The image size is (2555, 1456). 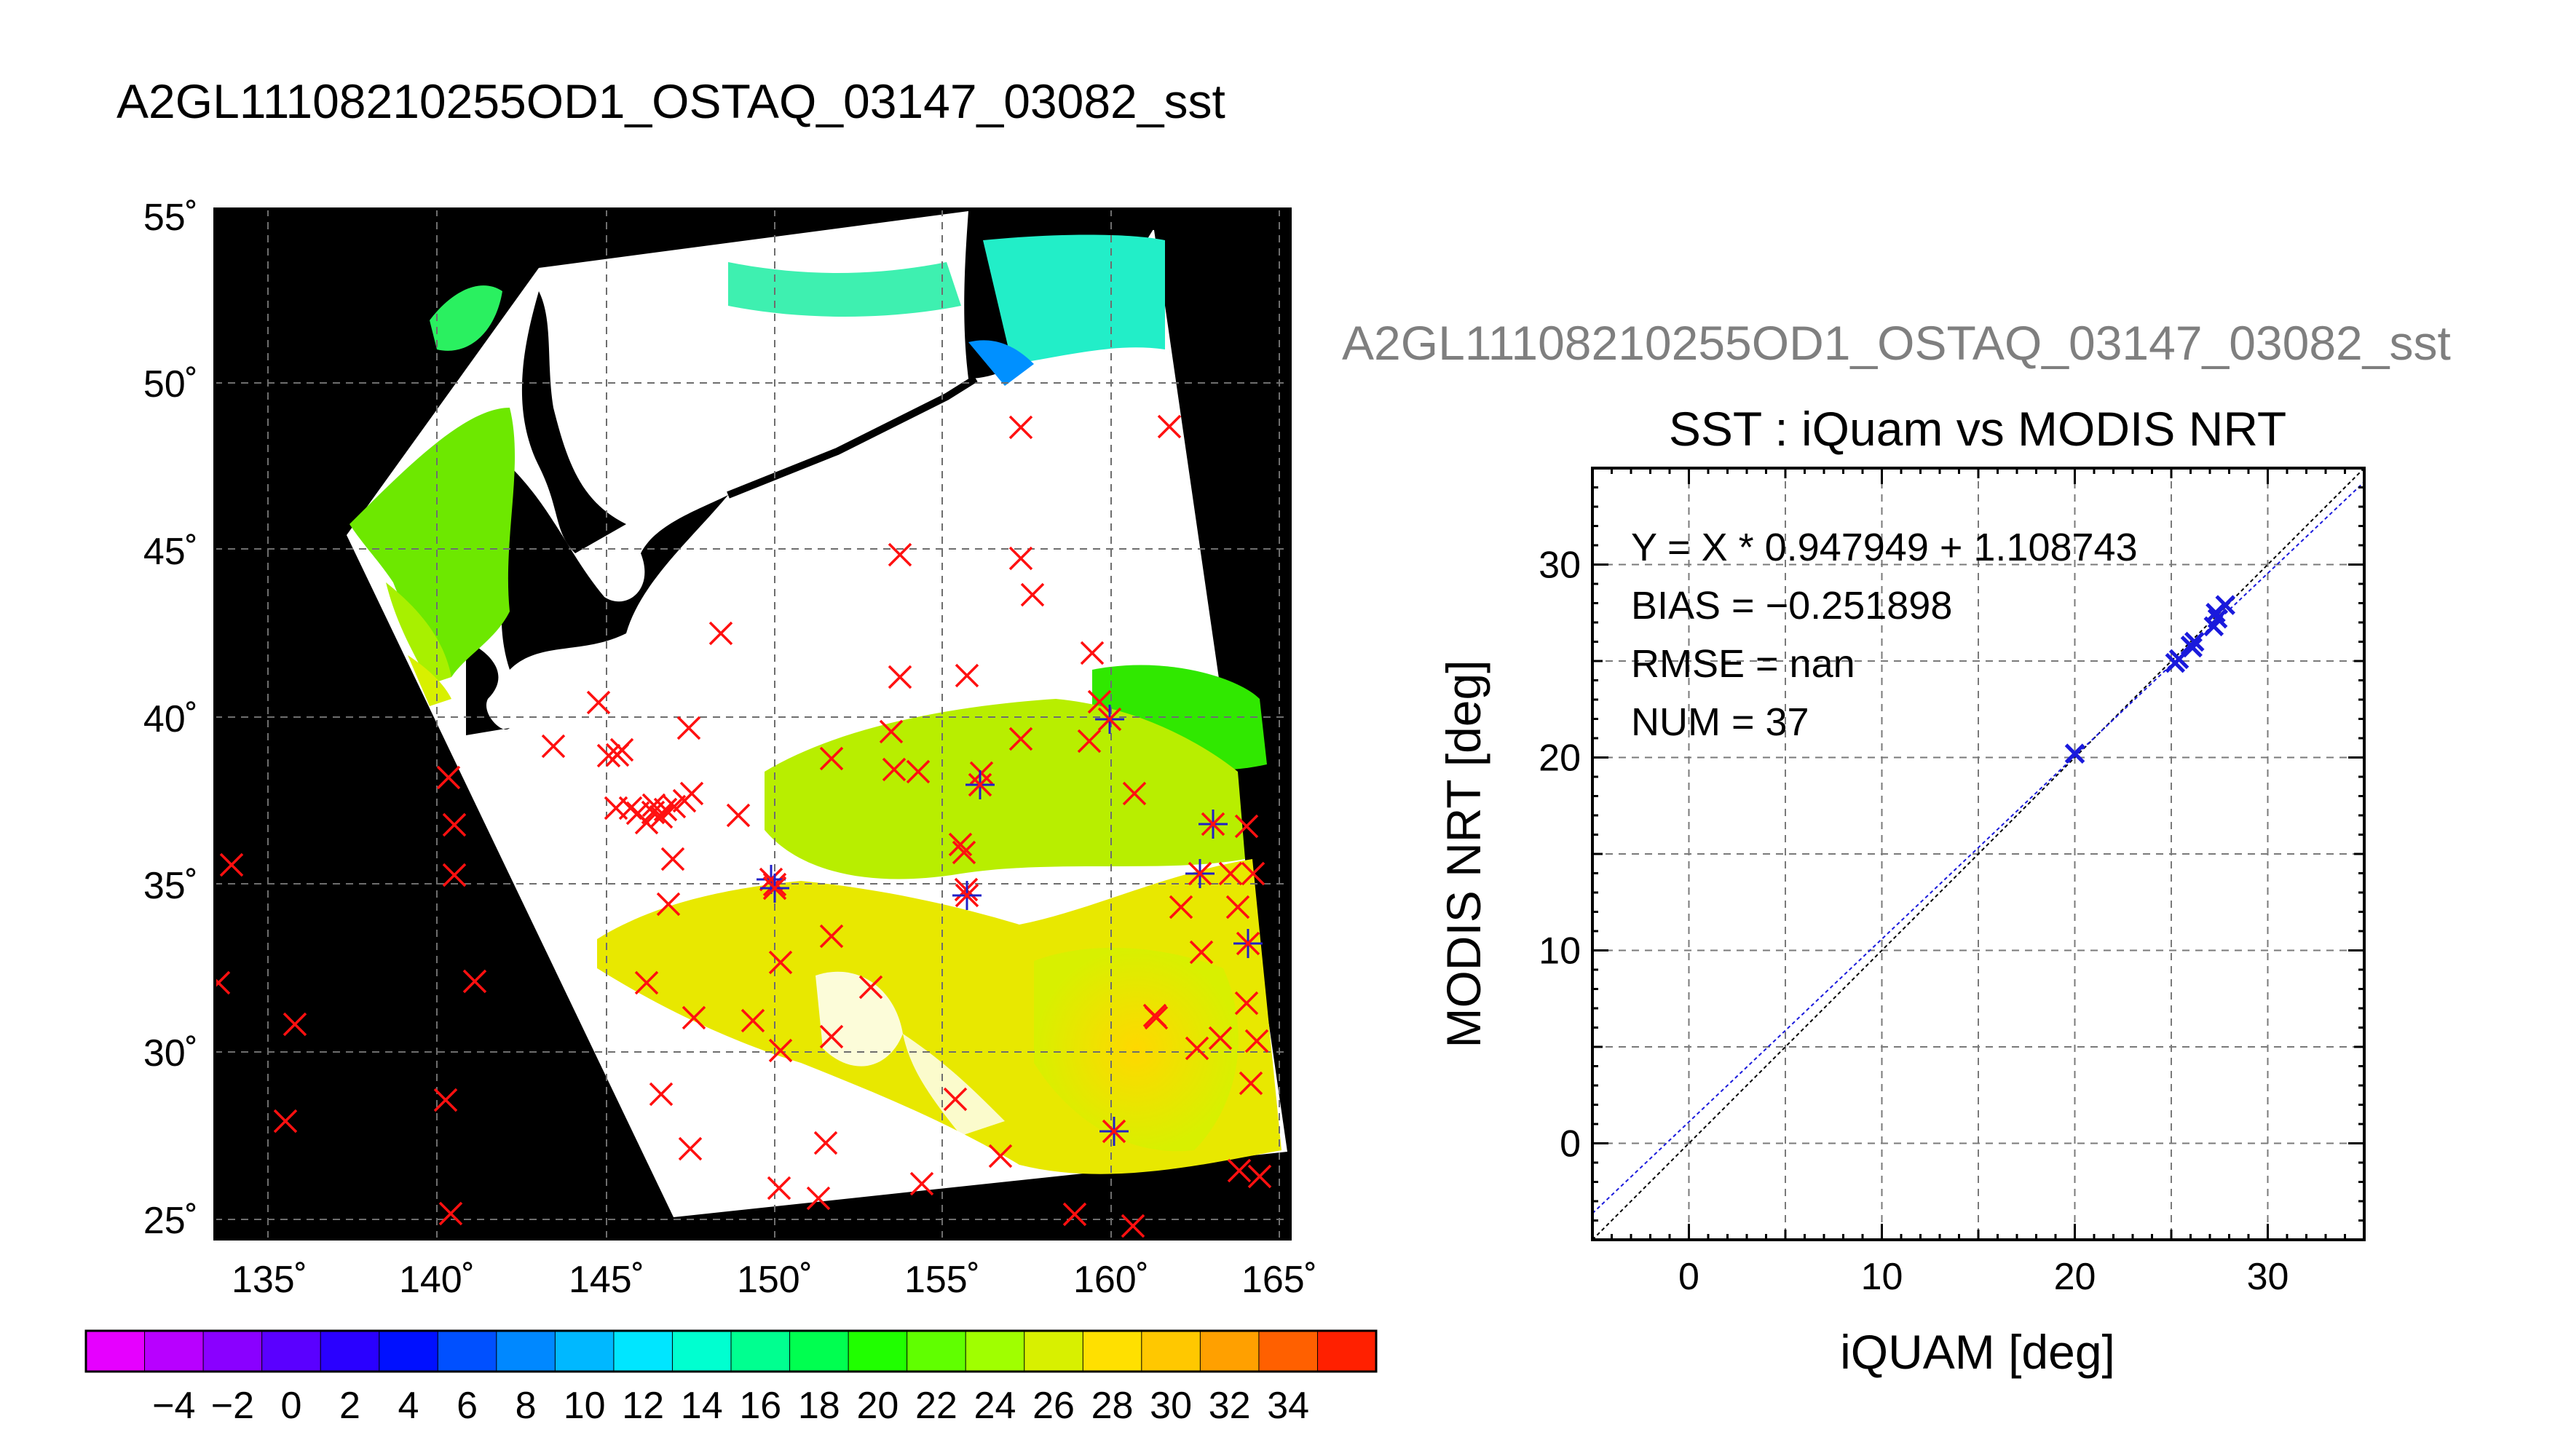 I want to click on lat-tick-label: 45˚, so click(x=170, y=552).